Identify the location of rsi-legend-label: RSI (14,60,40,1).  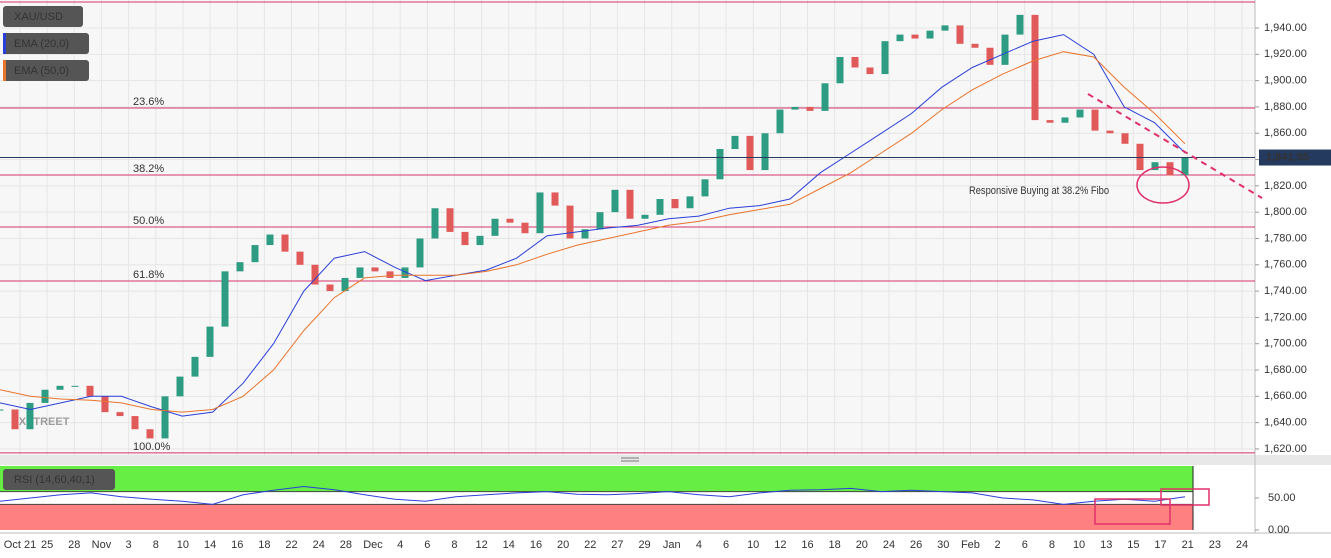
(54, 480).